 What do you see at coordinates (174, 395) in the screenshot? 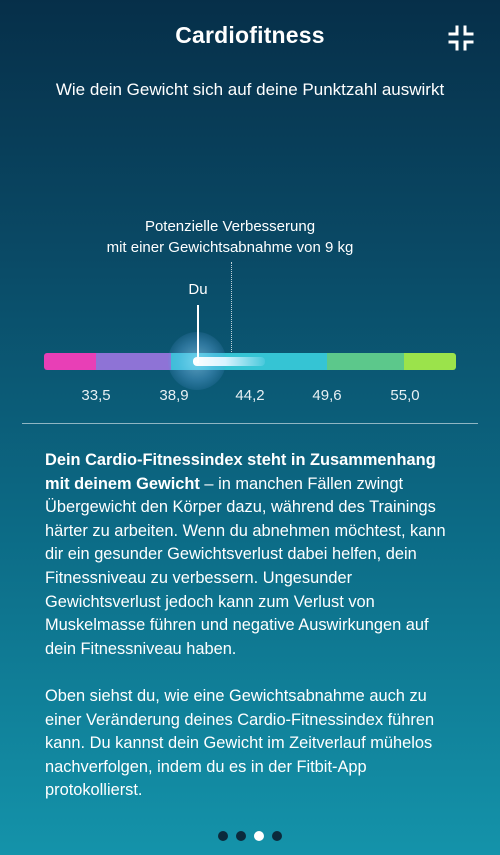
I see `tick-label: 38,9` at bounding box center [174, 395].